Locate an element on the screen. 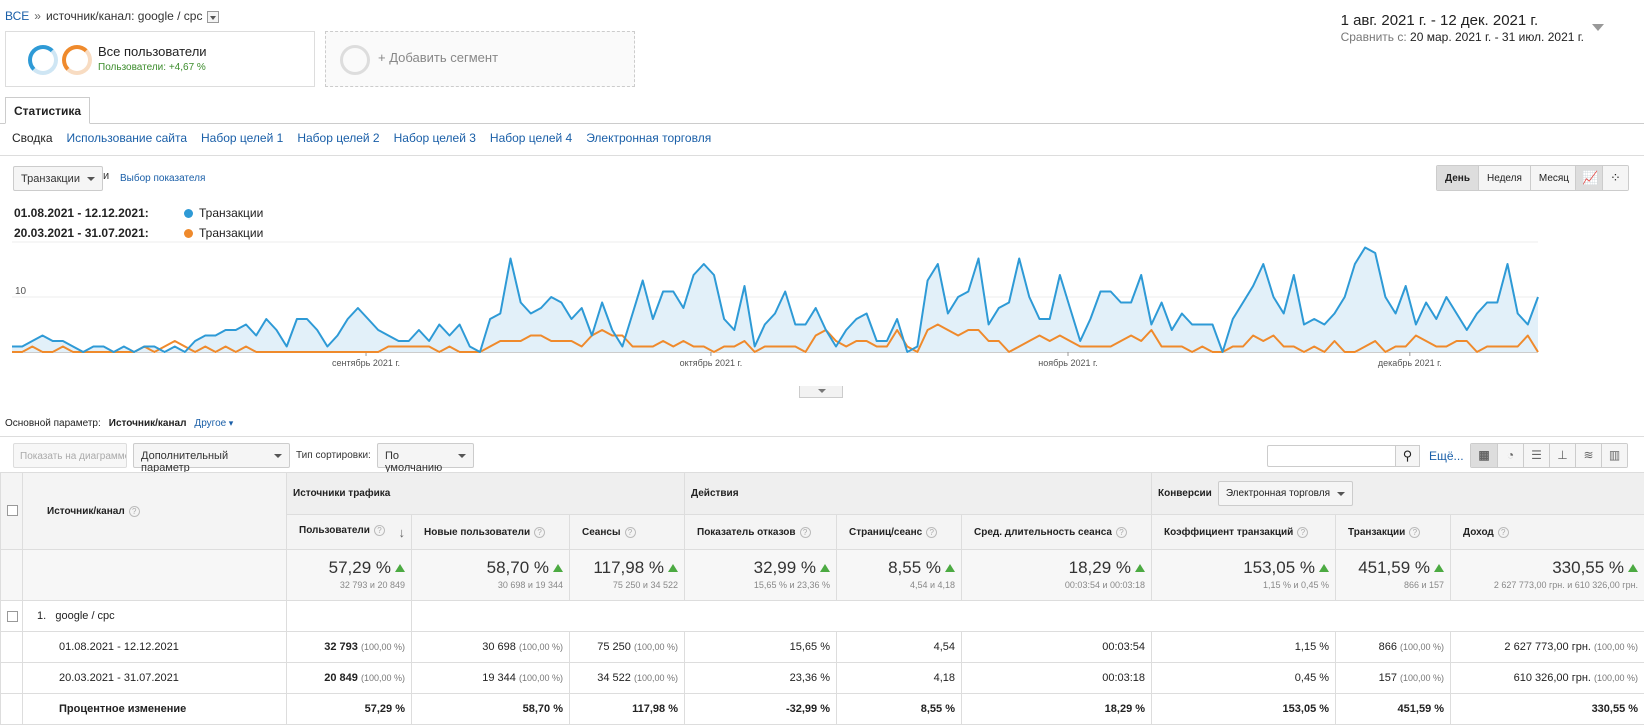  add-segment-button: + Добавить сегмент is located at coordinates (480, 59).